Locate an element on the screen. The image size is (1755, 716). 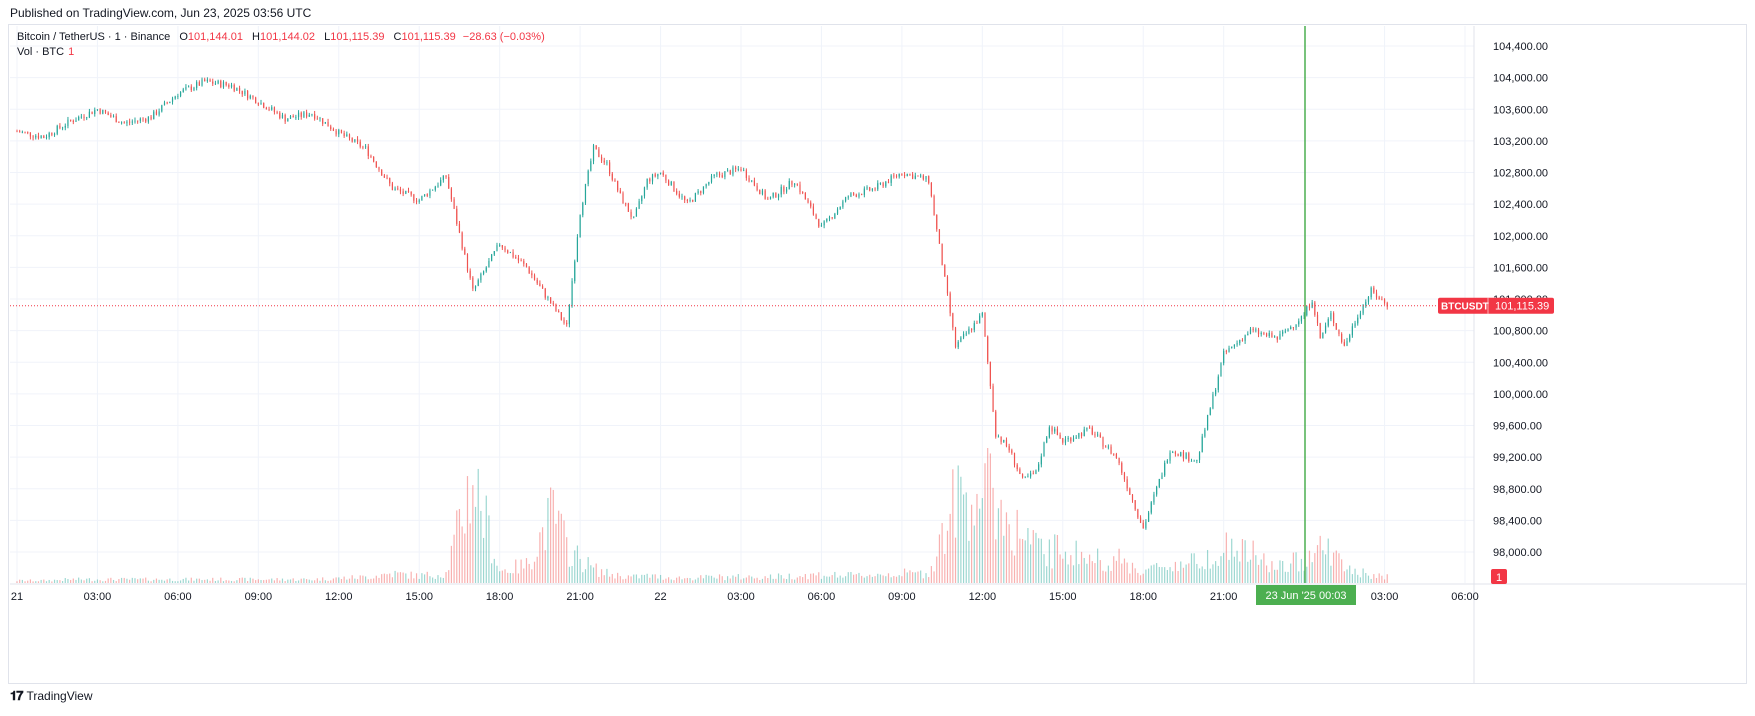
tv-logo-icon: 𝟏𝟕 is located at coordinates (17, 695).